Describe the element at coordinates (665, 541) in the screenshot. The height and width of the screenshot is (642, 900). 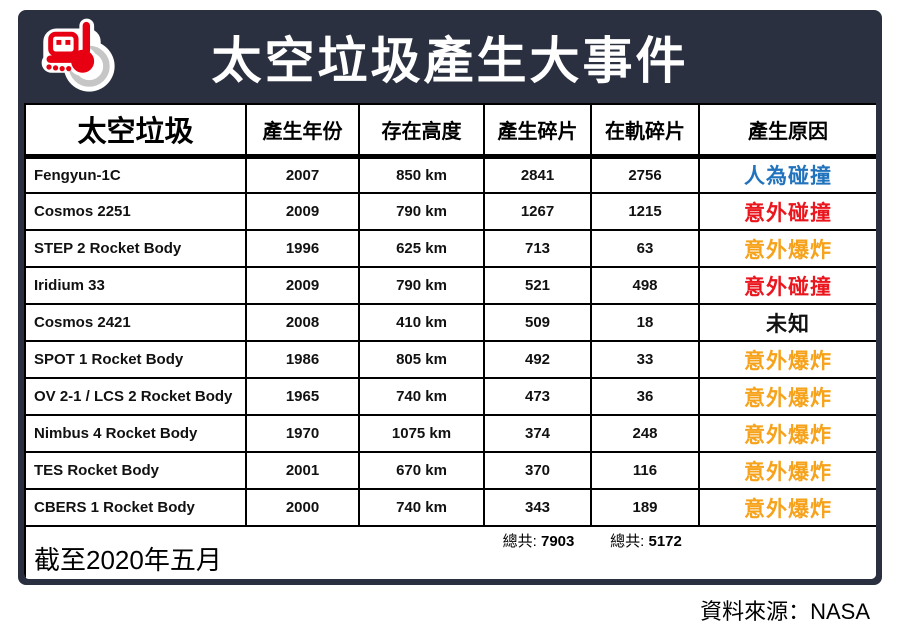
I see `total-value: 5172` at that location.